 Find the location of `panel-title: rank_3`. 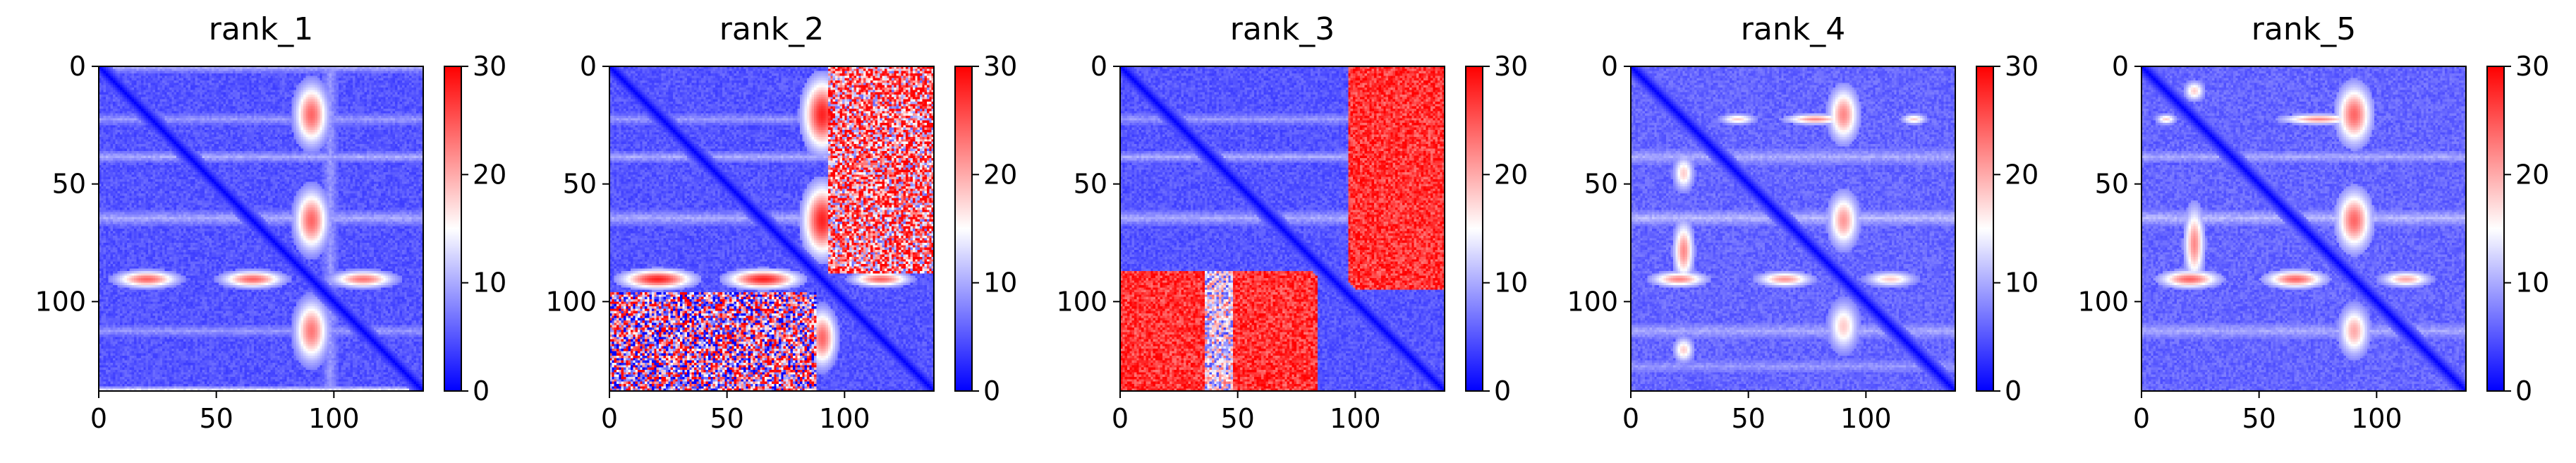

panel-title: rank_3 is located at coordinates (1282, 29).